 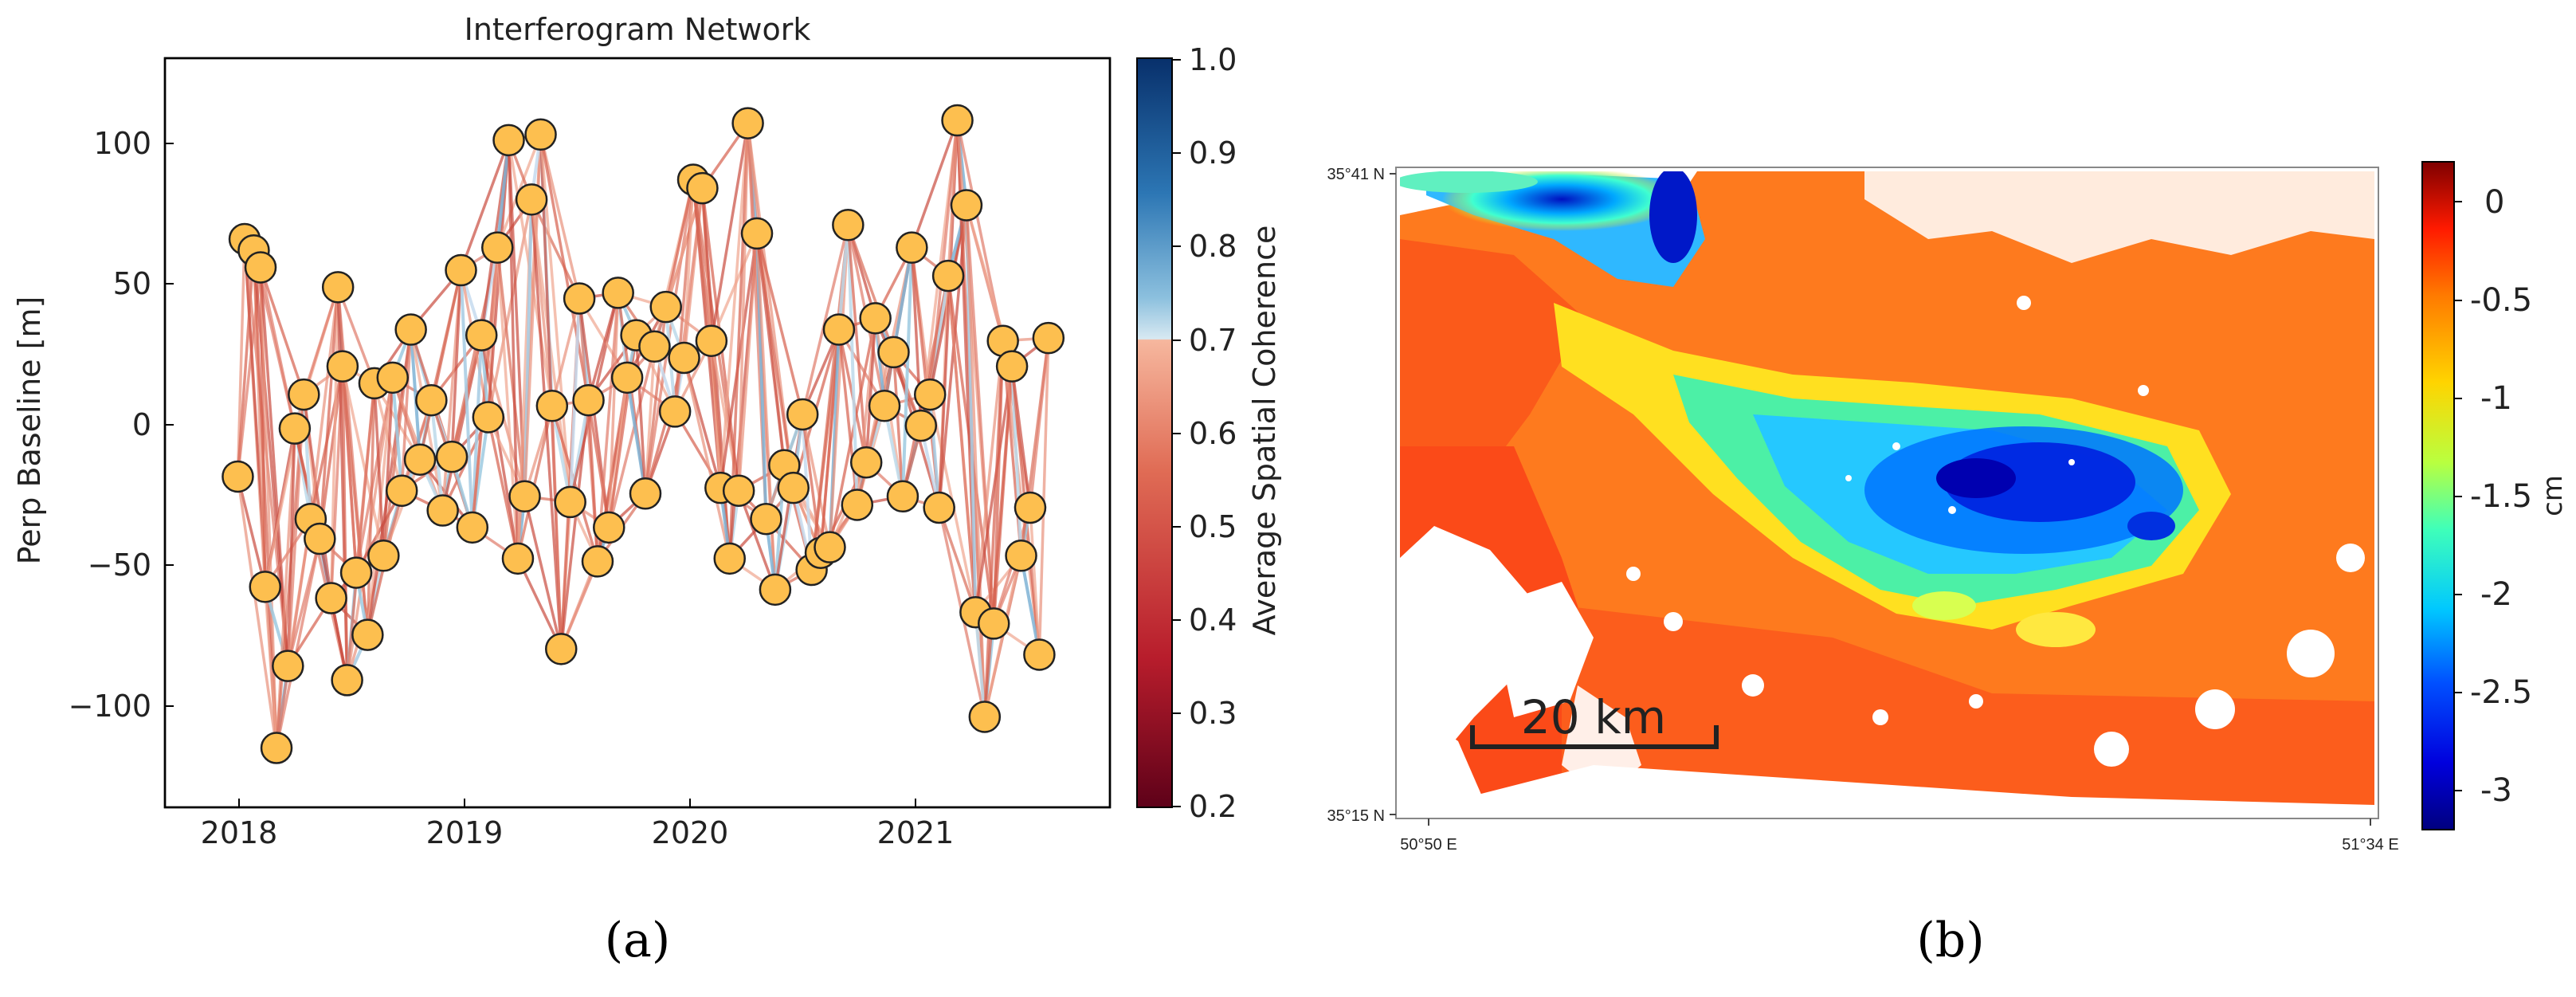 I want to click on xtick-label: 2021, so click(x=916, y=833).